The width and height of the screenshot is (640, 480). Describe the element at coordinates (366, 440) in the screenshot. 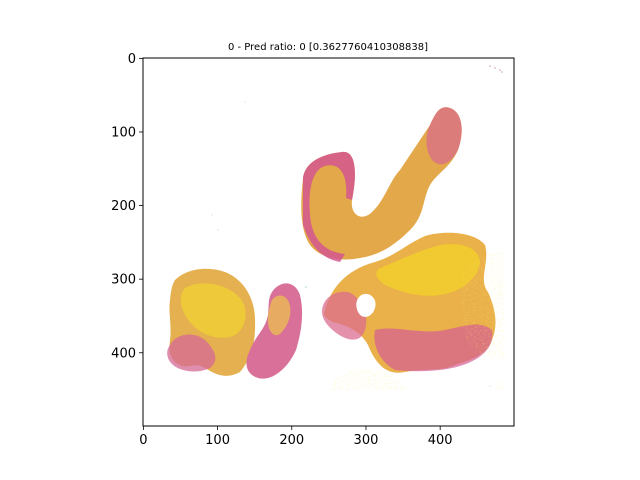

I see `x-tick-label: 300` at that location.